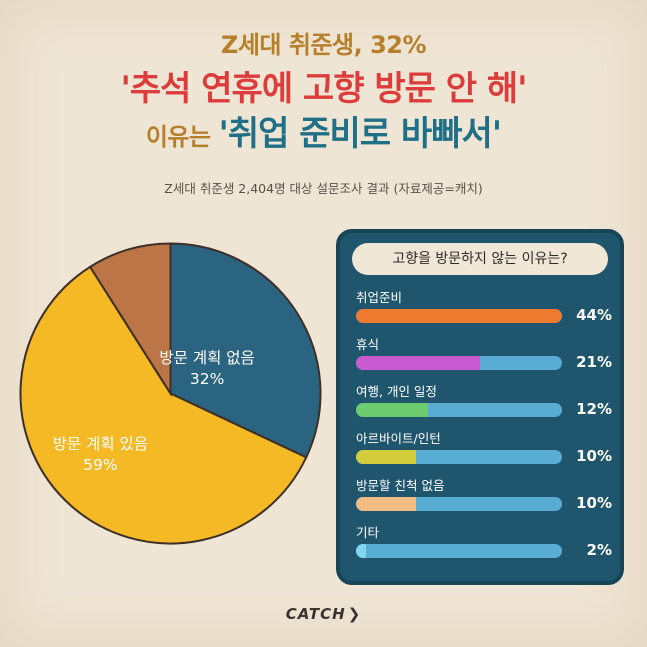 The image size is (647, 647). What do you see at coordinates (379, 297) in the screenshot?
I see `bar-label: 취업준비` at bounding box center [379, 297].